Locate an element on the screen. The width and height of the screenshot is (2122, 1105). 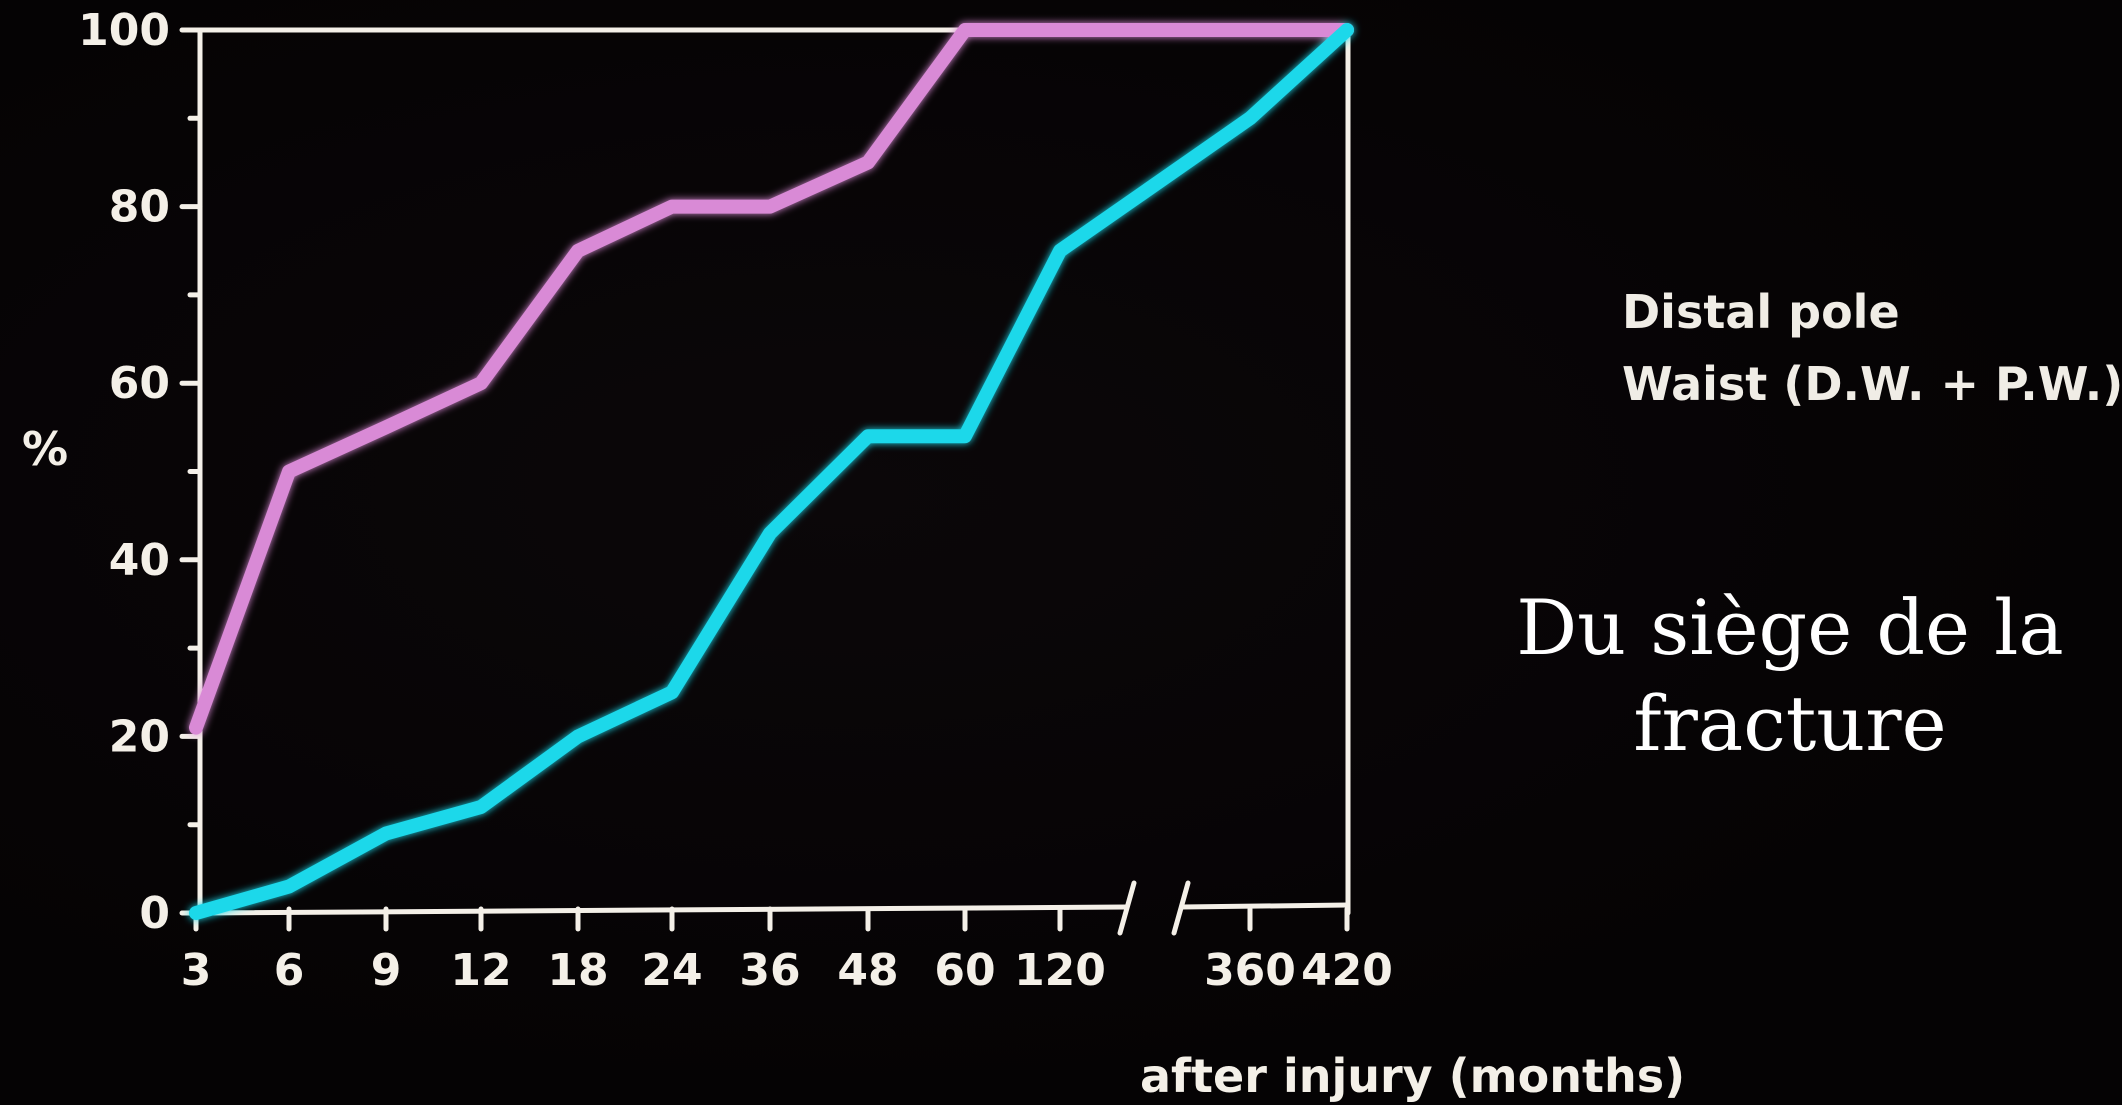
x-tick-label: 360 is located at coordinates (1250, 970).